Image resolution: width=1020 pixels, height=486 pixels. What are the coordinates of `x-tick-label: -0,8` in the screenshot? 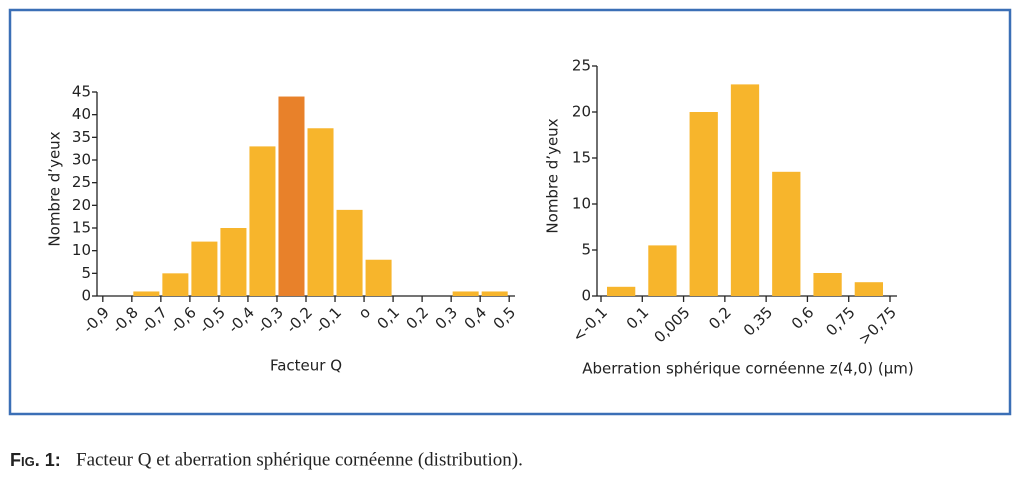 It's located at (124, 319).